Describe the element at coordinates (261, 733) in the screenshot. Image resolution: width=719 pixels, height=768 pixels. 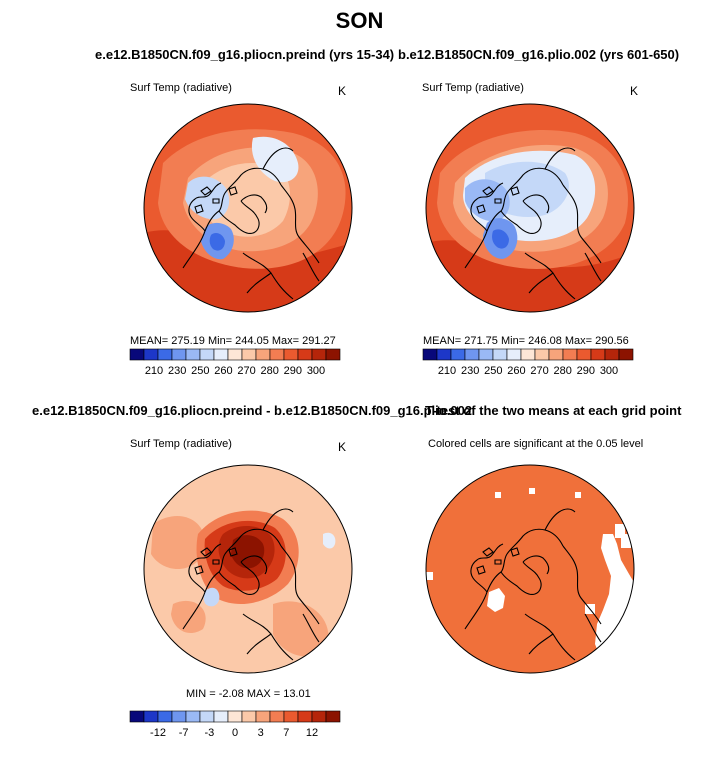
I see `panel3-colorbar-tick-label: 3` at that location.